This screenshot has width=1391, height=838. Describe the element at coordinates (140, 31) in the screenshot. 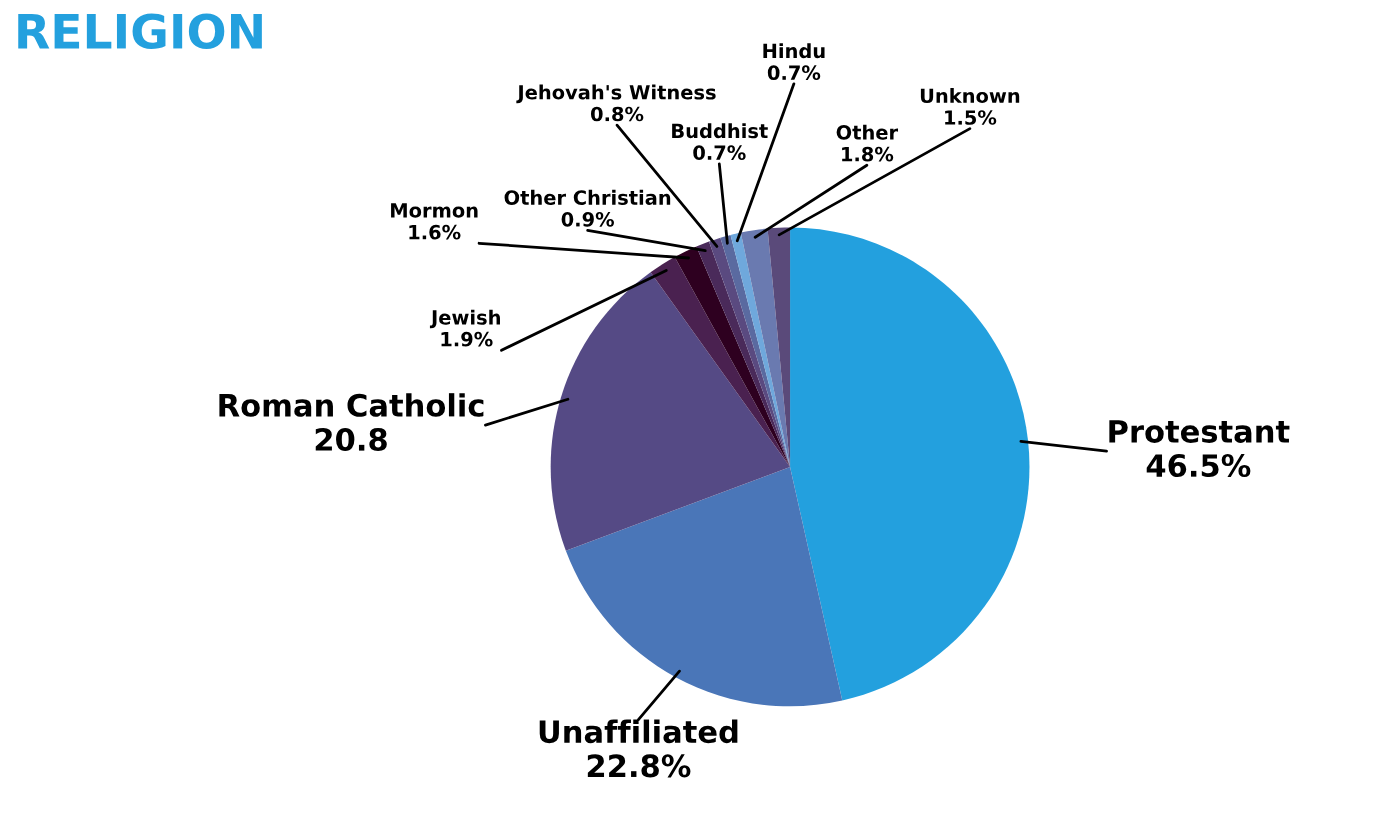

I see `chart-title: RELIGION` at that location.